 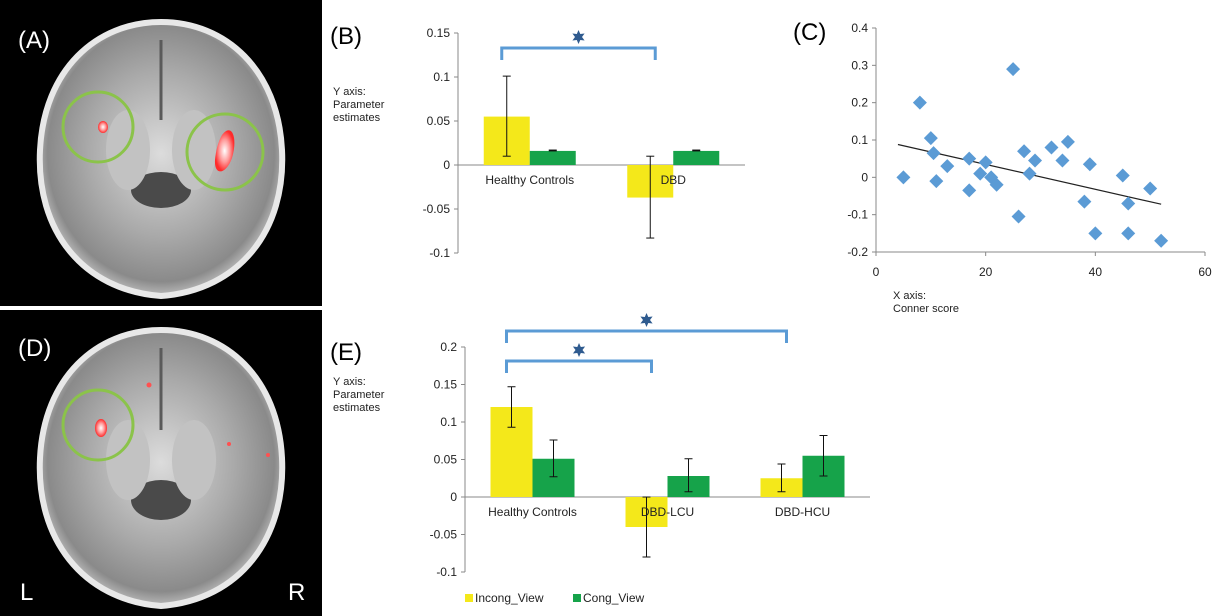 I want to click on hemisphere-label-right: R, so click(x=296, y=592).